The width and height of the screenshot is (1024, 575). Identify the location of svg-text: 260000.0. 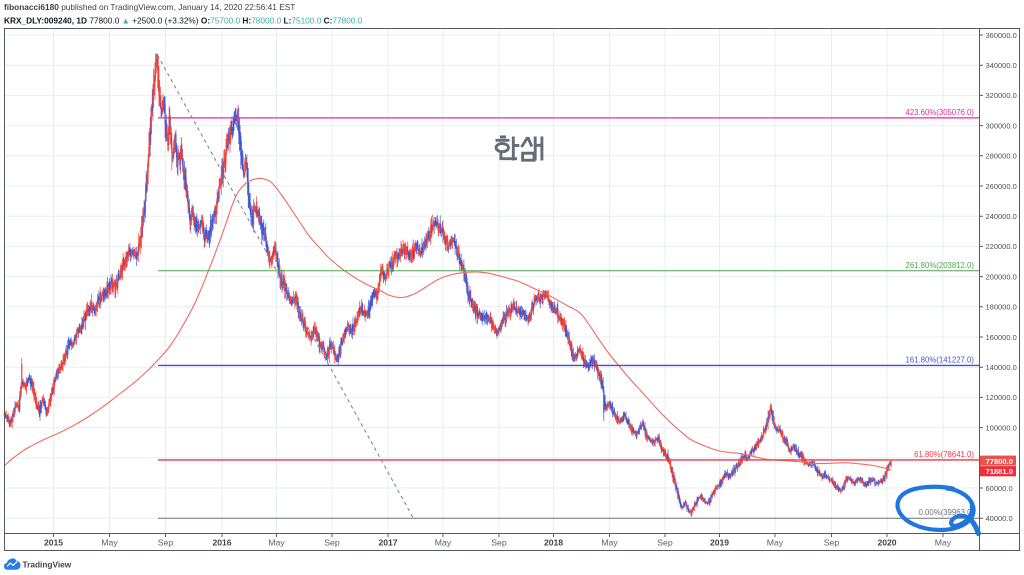
(1001, 186).